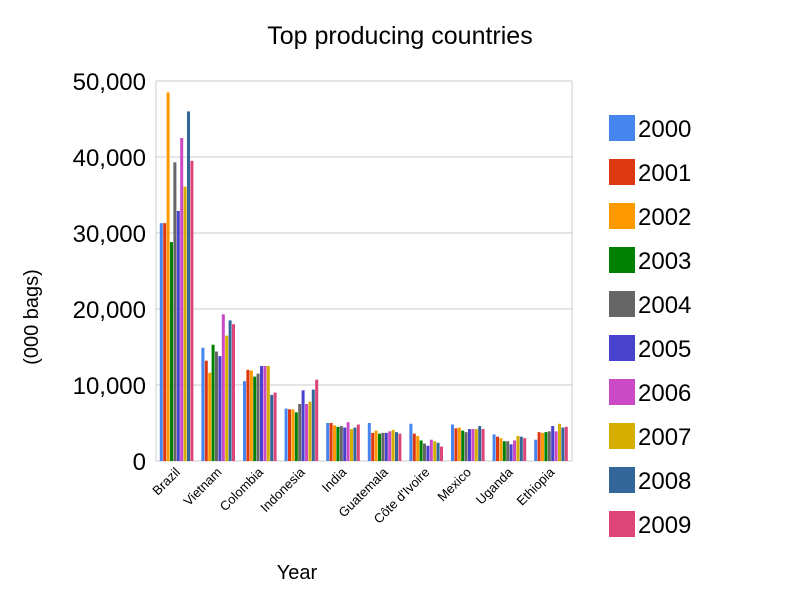  I want to click on chart-title: Top producing countries, so click(399, 36).